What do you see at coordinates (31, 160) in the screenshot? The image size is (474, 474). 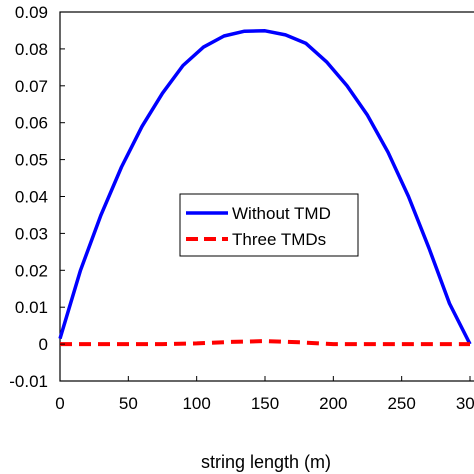 I see `y-tick-label: 0.05` at bounding box center [31, 160].